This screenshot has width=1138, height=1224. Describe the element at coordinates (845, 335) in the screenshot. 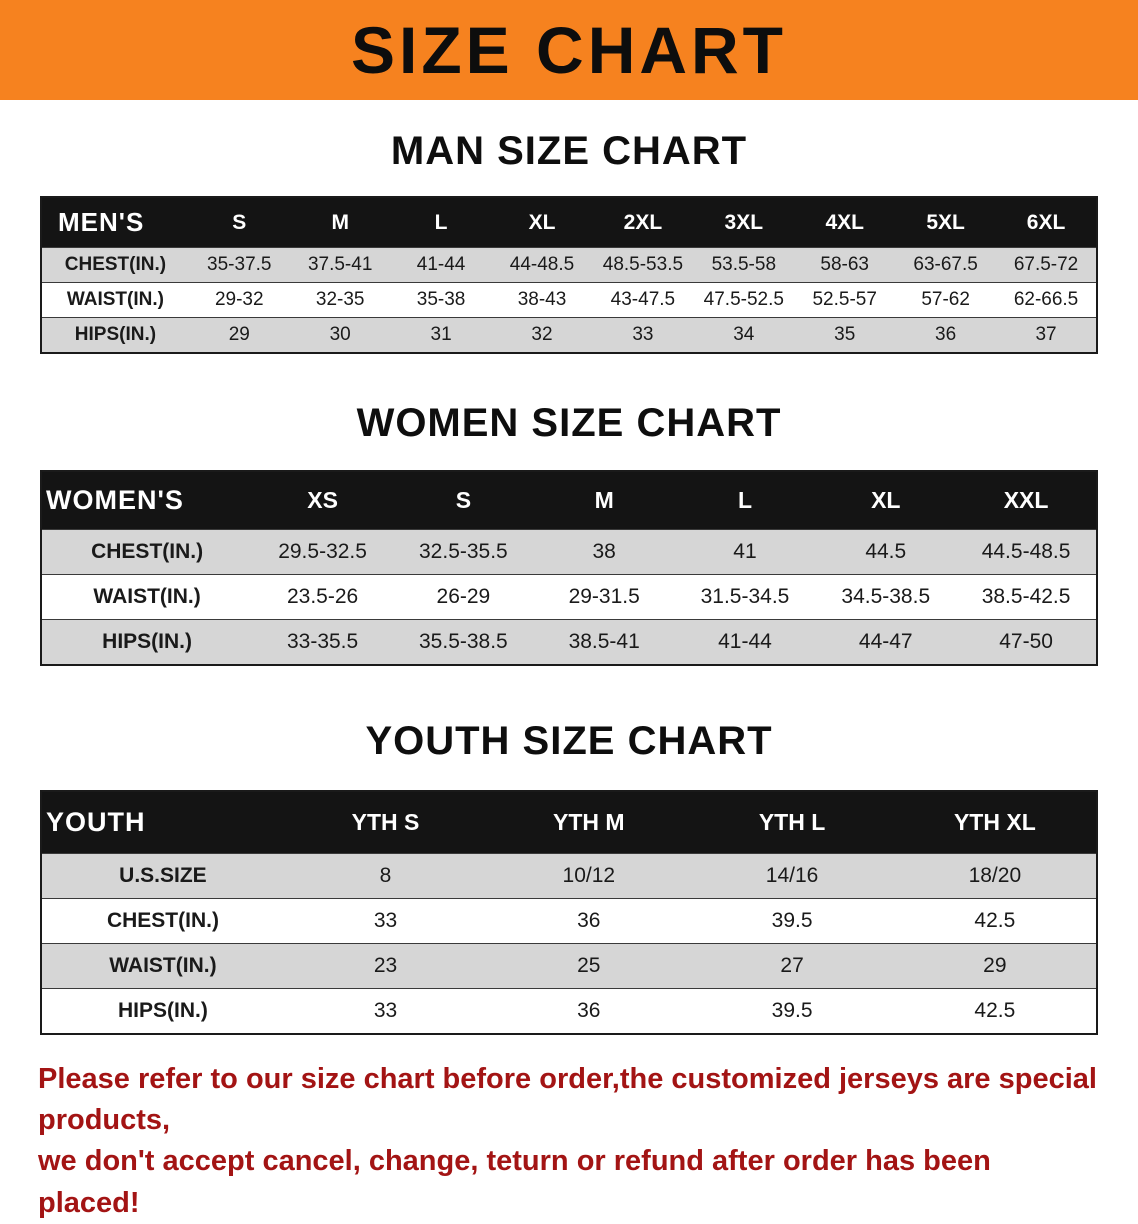

I see `measurement-value: 35` at that location.